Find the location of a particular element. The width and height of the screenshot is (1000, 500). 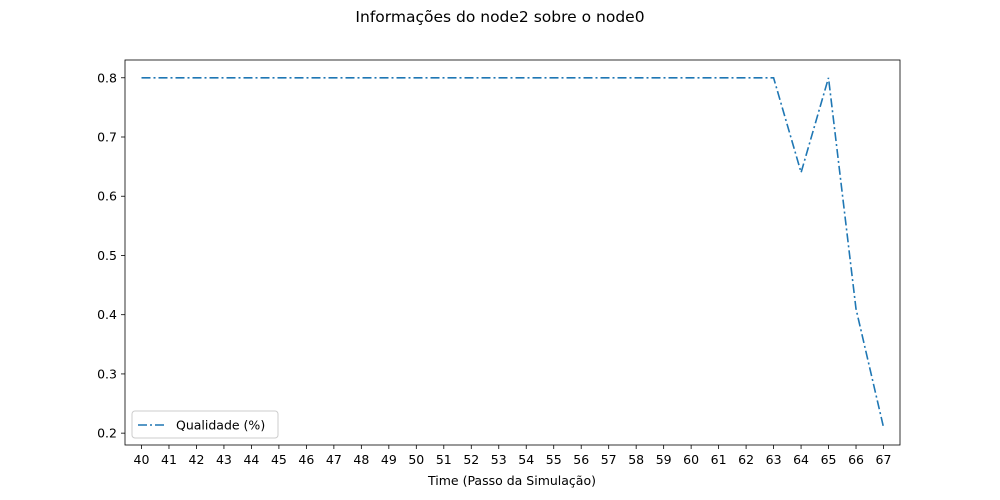

x-tick-label: 55 is located at coordinates (554, 459).